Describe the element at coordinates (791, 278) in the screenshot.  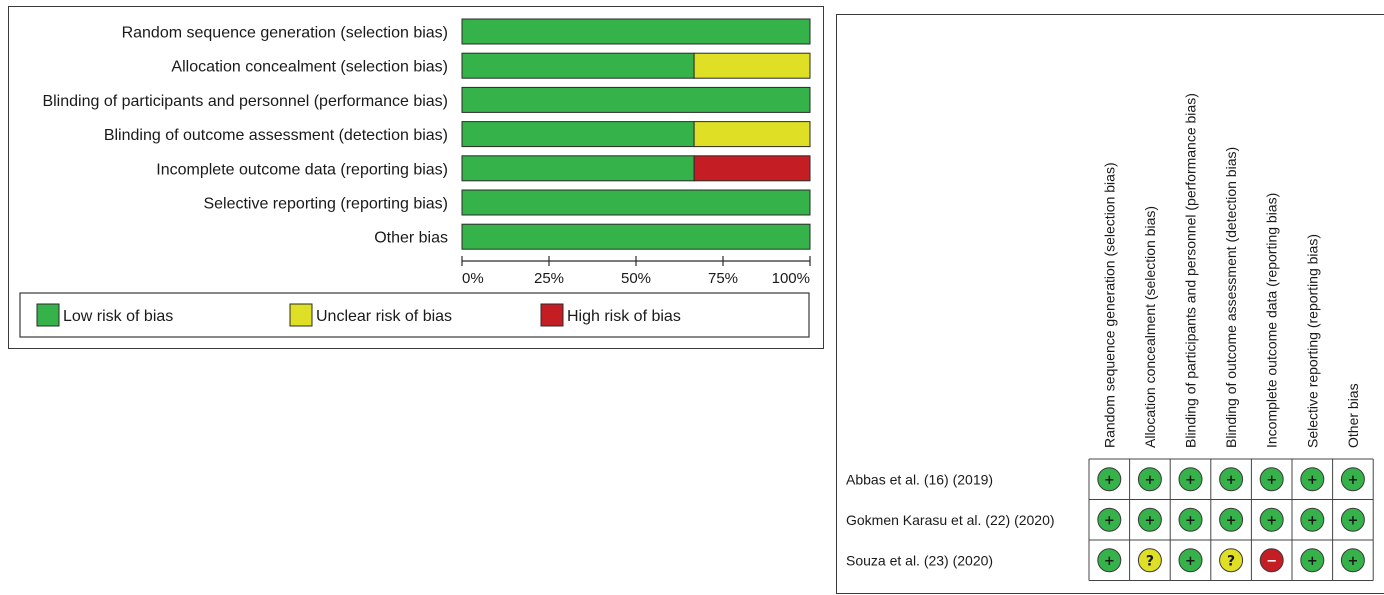
I see `x-tick-label-4: 100%` at that location.